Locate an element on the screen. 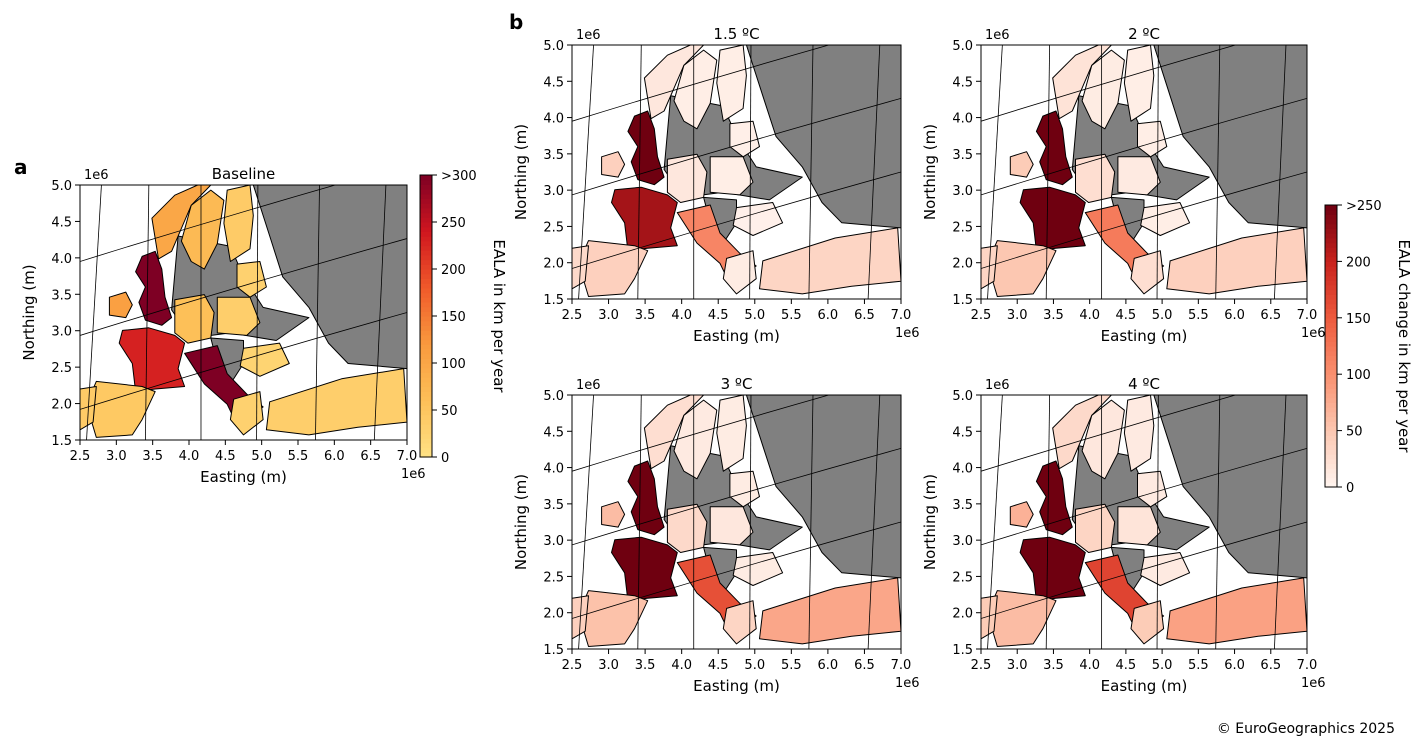  colorbar-tick-label: 150 is located at coordinates (453, 317).